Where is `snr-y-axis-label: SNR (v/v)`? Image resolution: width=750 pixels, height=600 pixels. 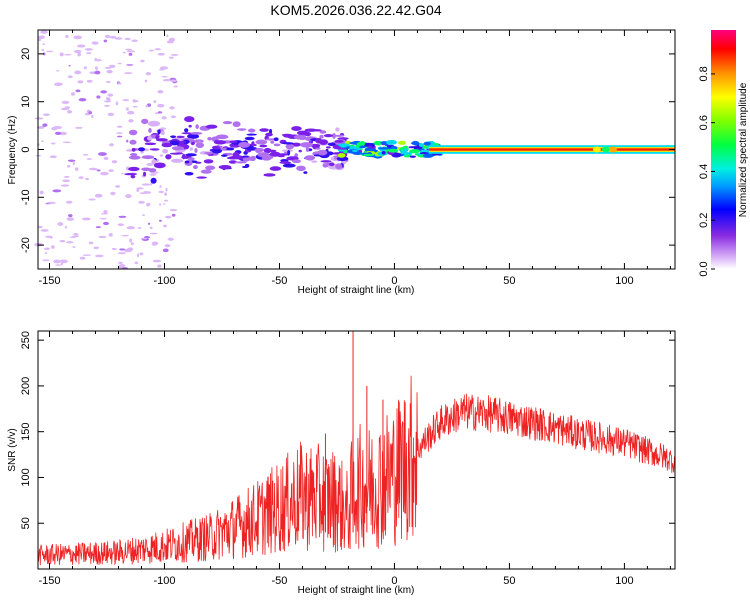
snr-y-axis-label: SNR (v/v) is located at coordinates (12, 449).